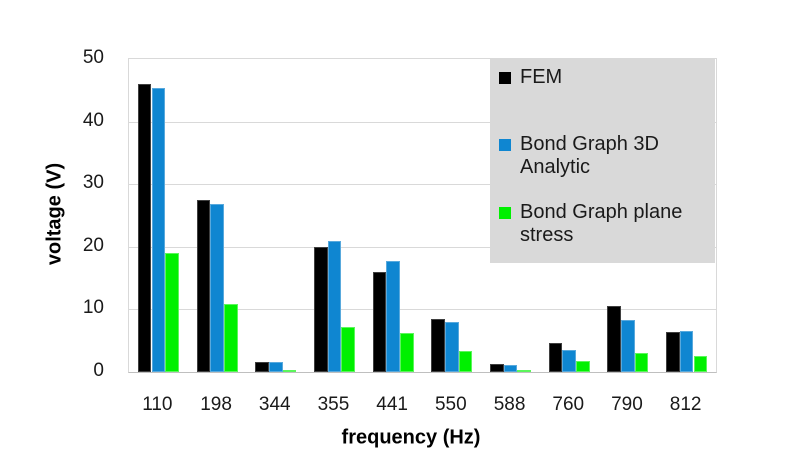  I want to click on y-tick-label-10: 10, so click(93, 308).